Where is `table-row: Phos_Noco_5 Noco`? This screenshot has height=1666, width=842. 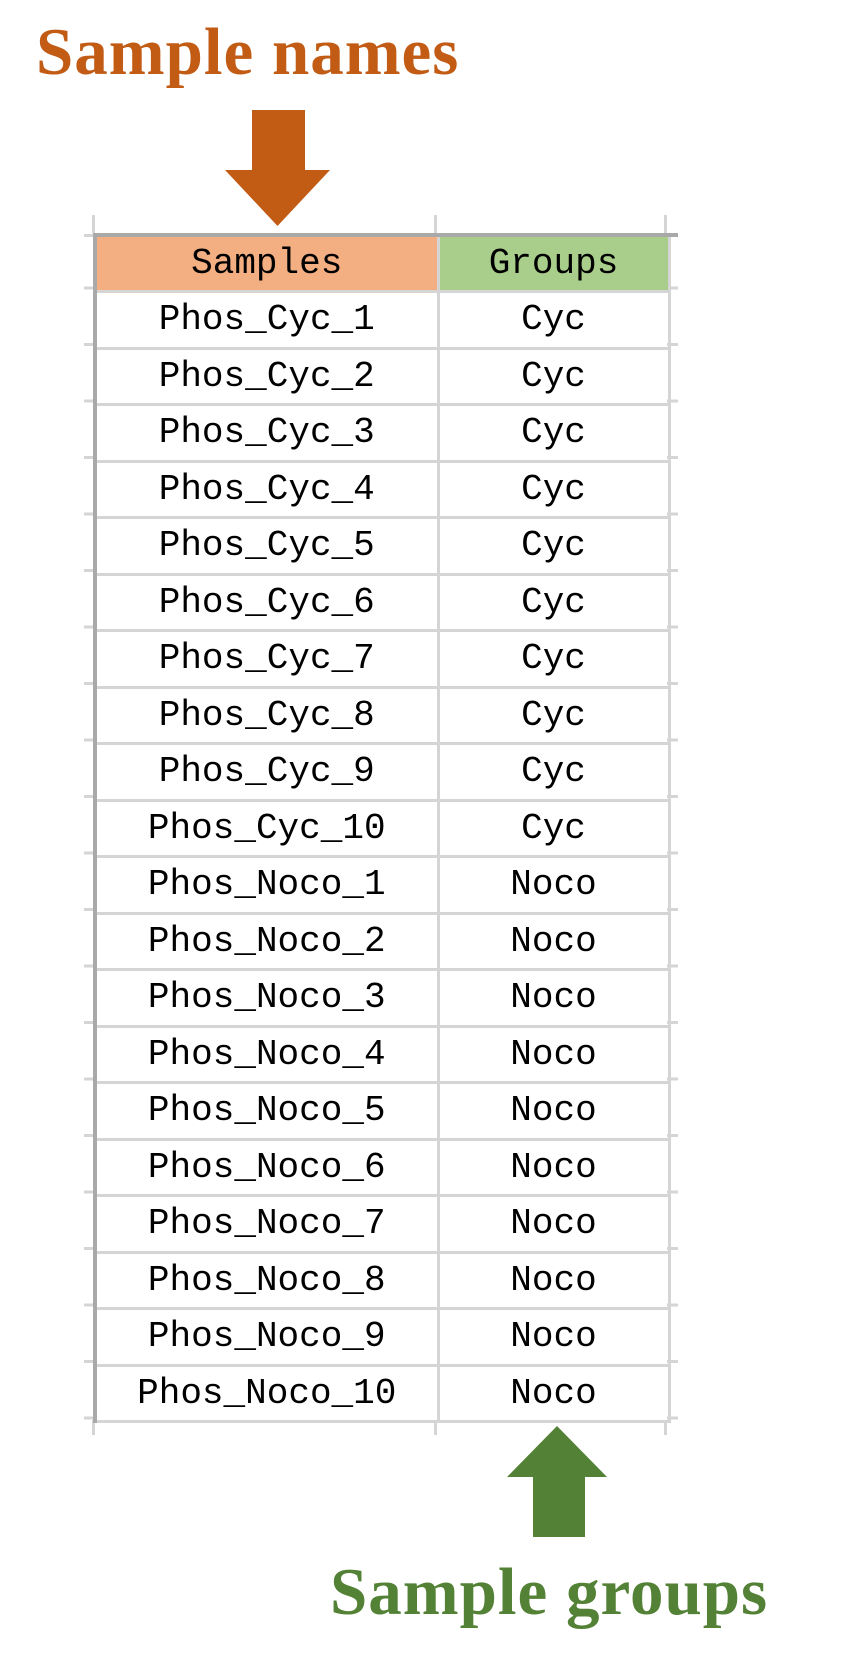 table-row: Phos_Noco_5 Noco is located at coordinates (382, 1111).